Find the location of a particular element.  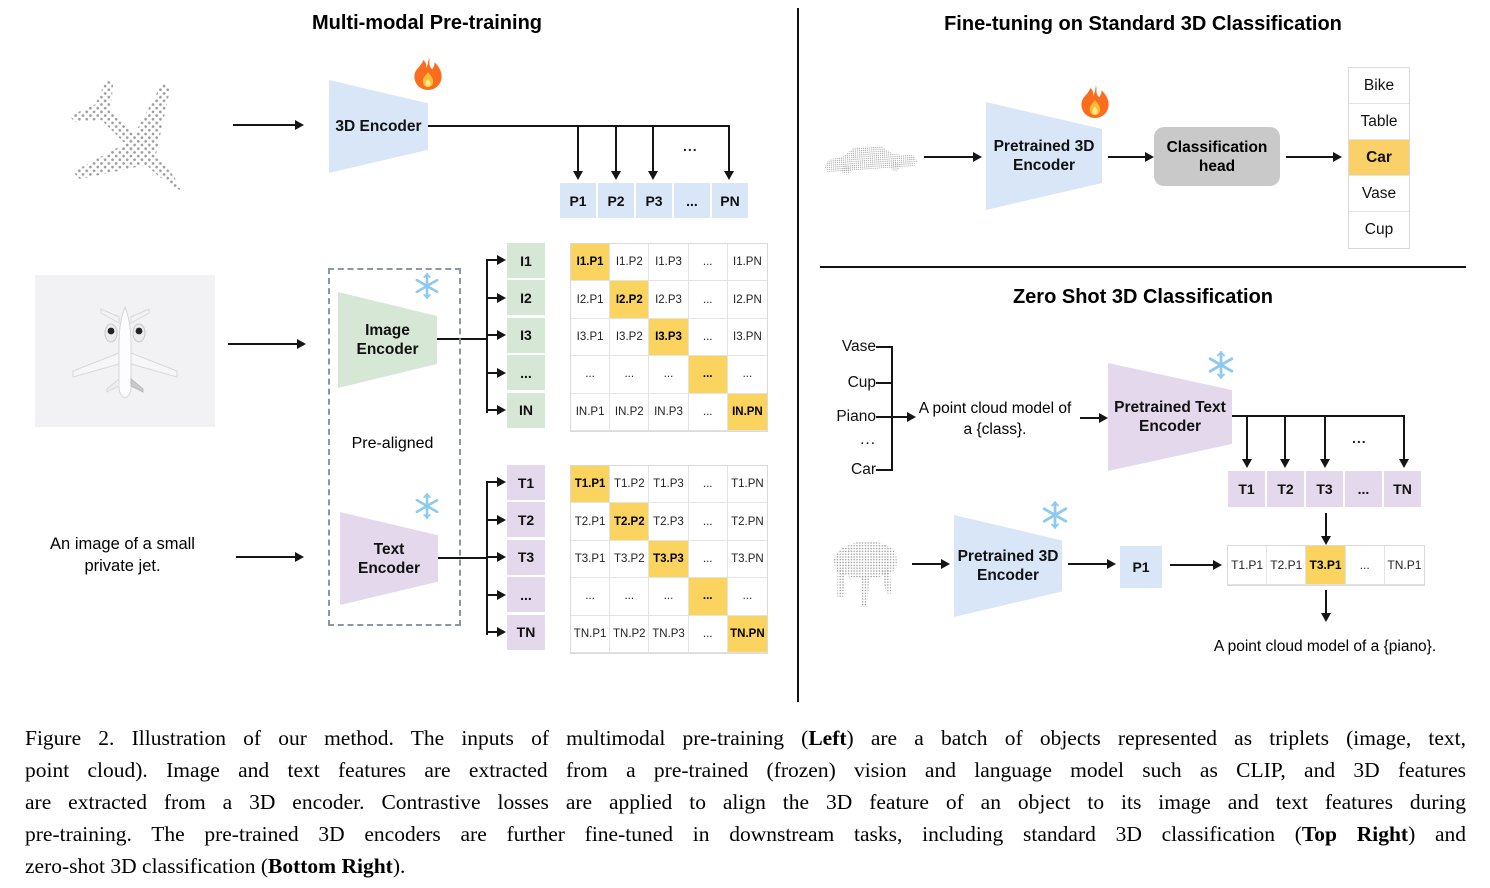

matrix-cell: I2.P2 is located at coordinates (630, 300).